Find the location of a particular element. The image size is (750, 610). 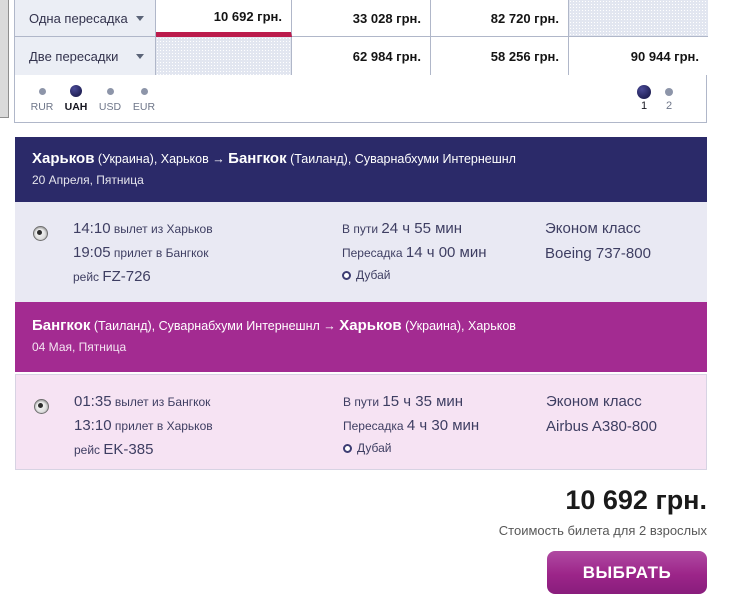

flight-number-line: рейс FZ-726 is located at coordinates (143, 276).